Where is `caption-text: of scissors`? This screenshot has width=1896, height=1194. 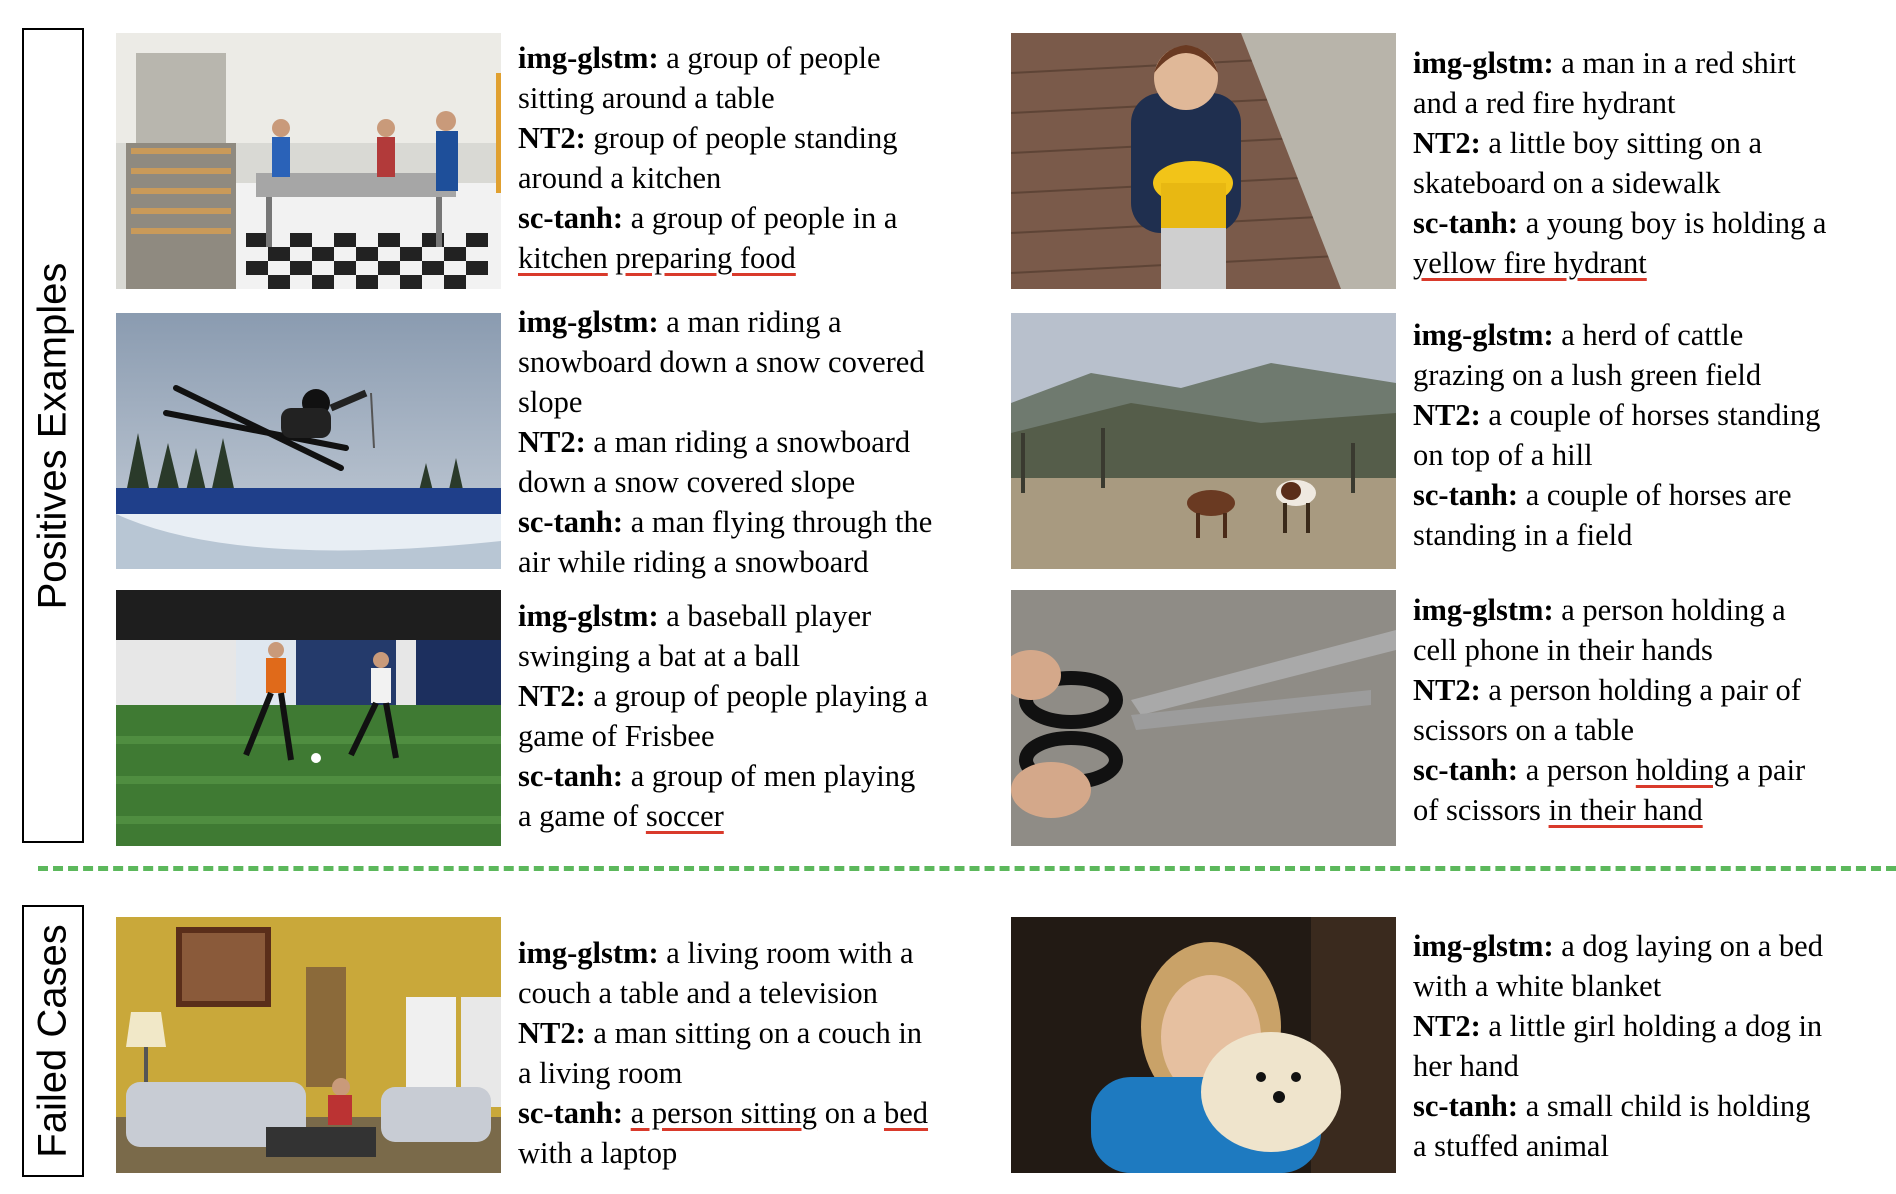 caption-text: of scissors is located at coordinates (1477, 810).